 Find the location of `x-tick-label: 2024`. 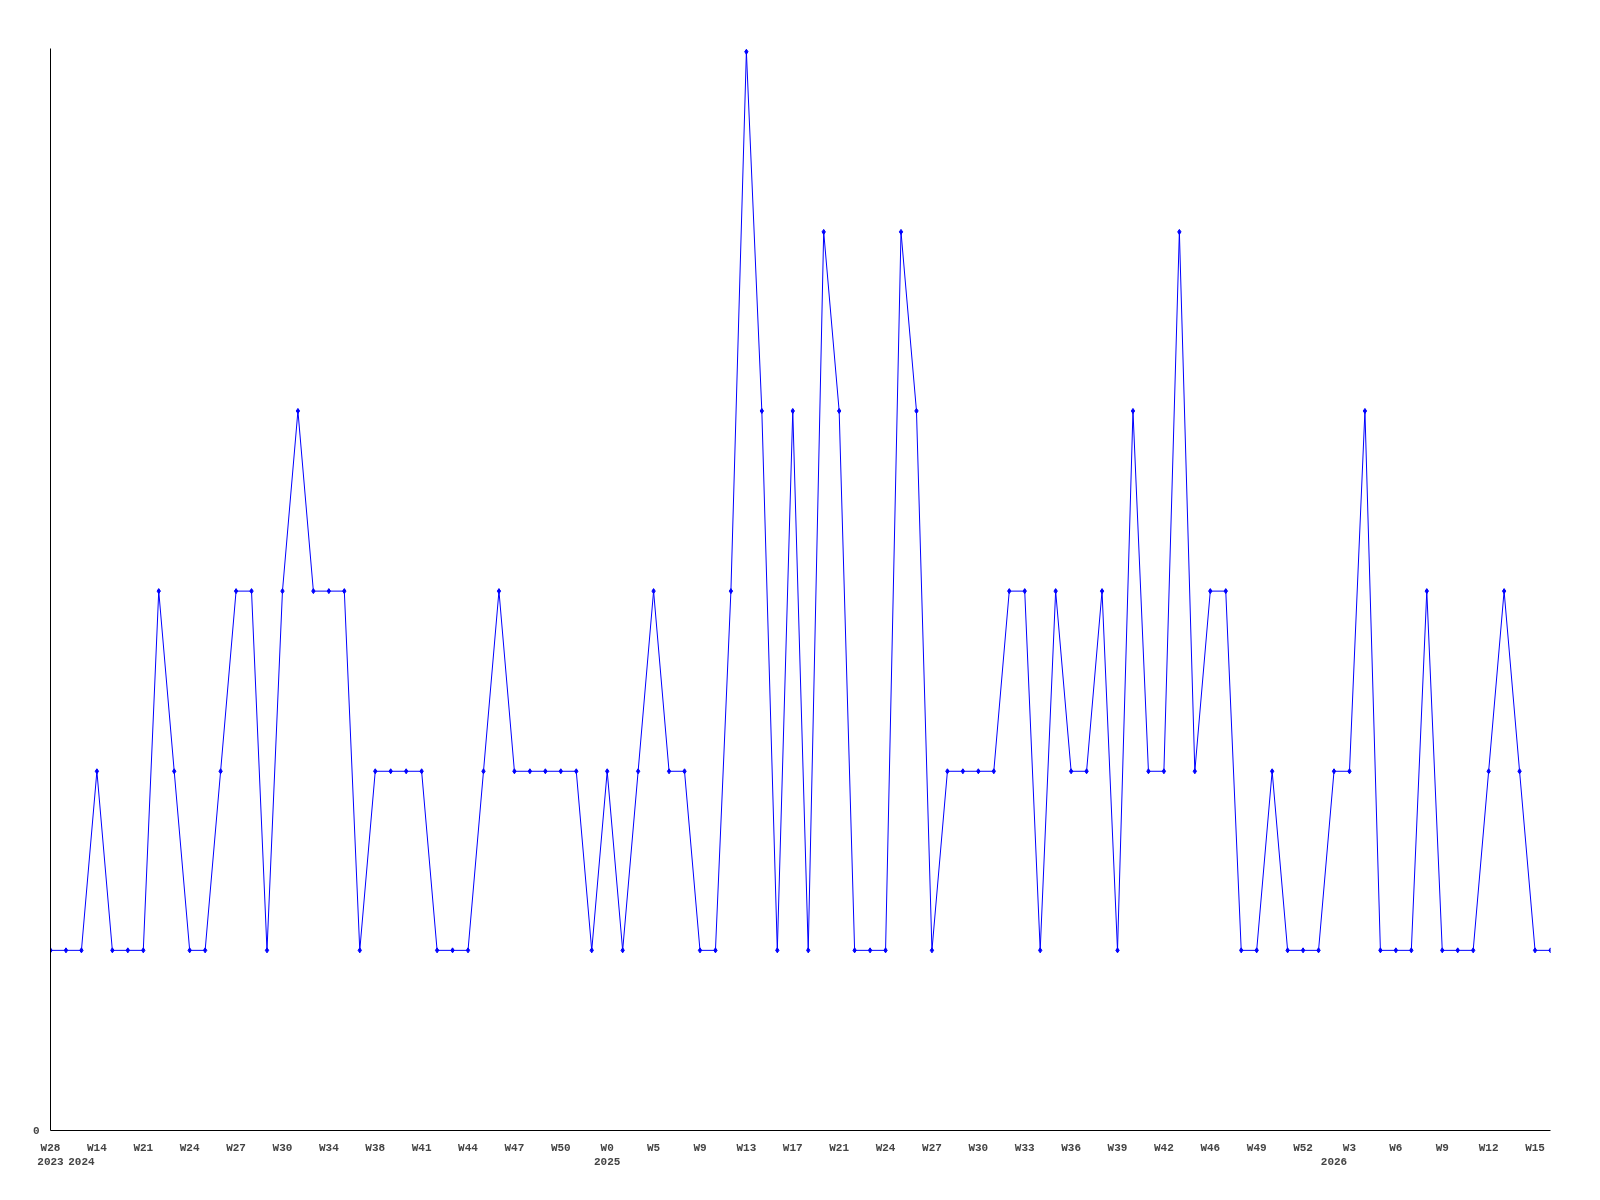

x-tick-label: 2024 is located at coordinates (82, 1161).